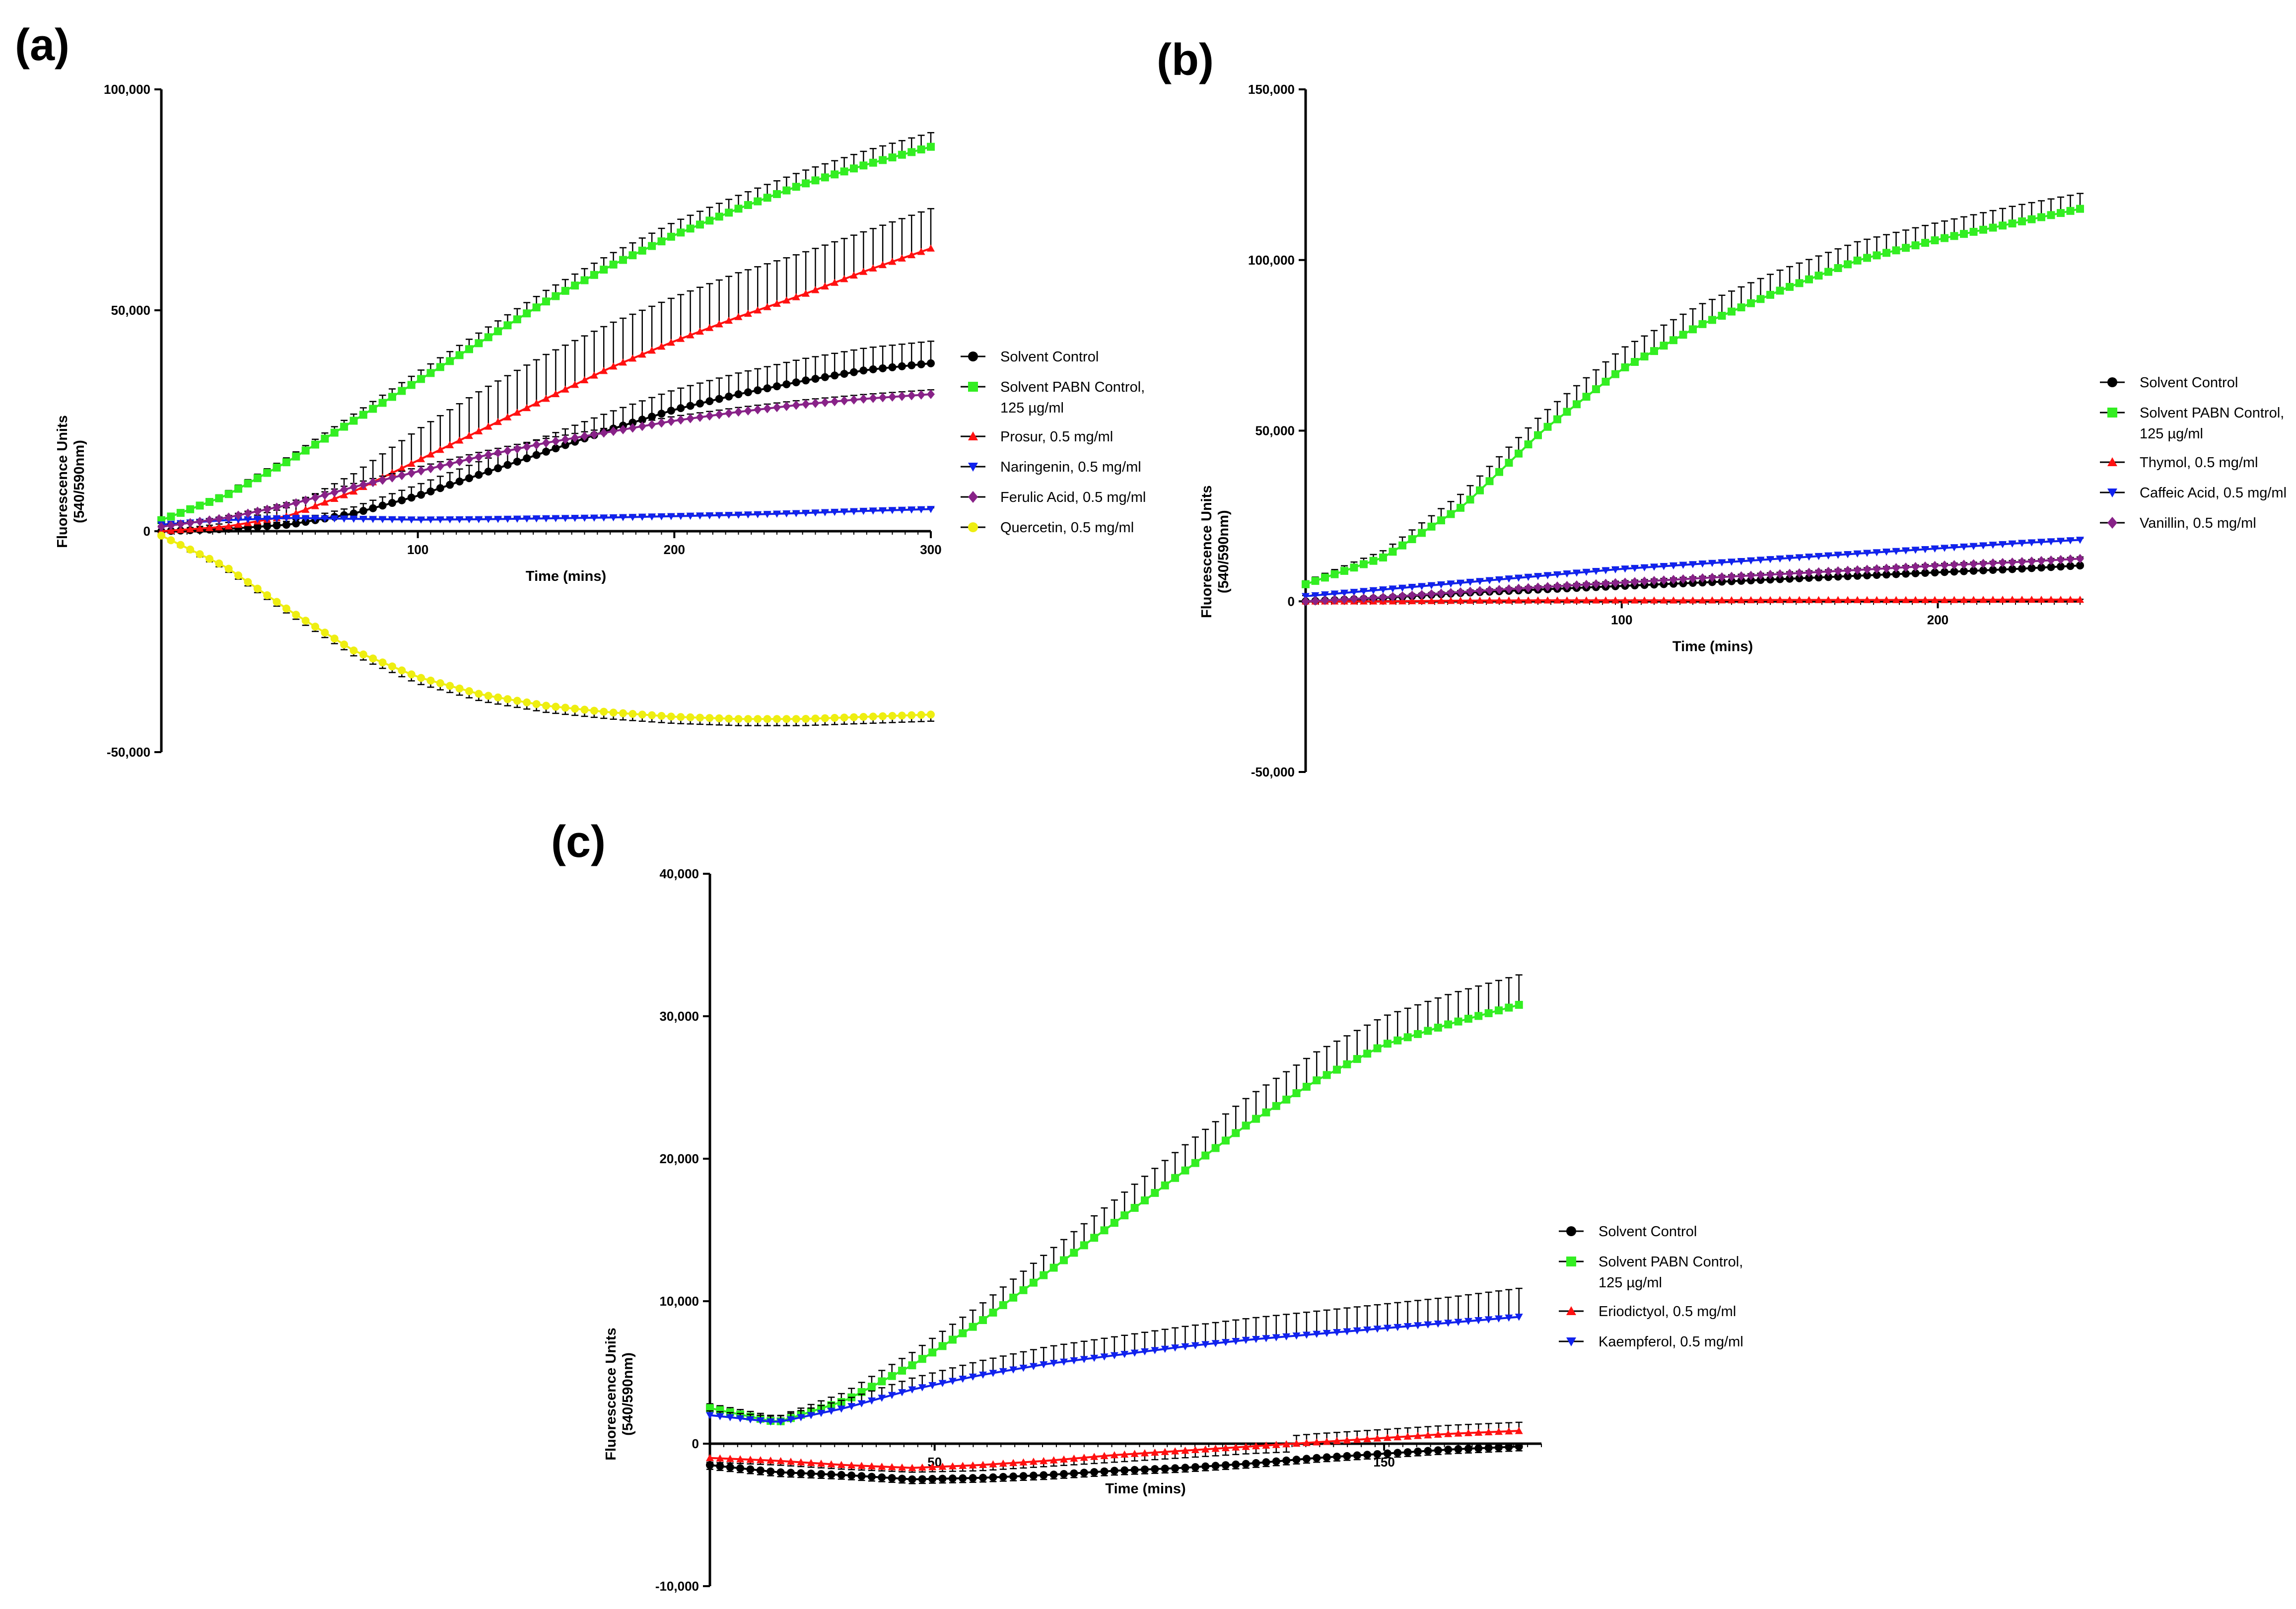 Image resolution: width=2296 pixels, height=1609 pixels. What do you see at coordinates (1648, 1232) in the screenshot?
I see `legend-label: Solvent Control` at bounding box center [1648, 1232].